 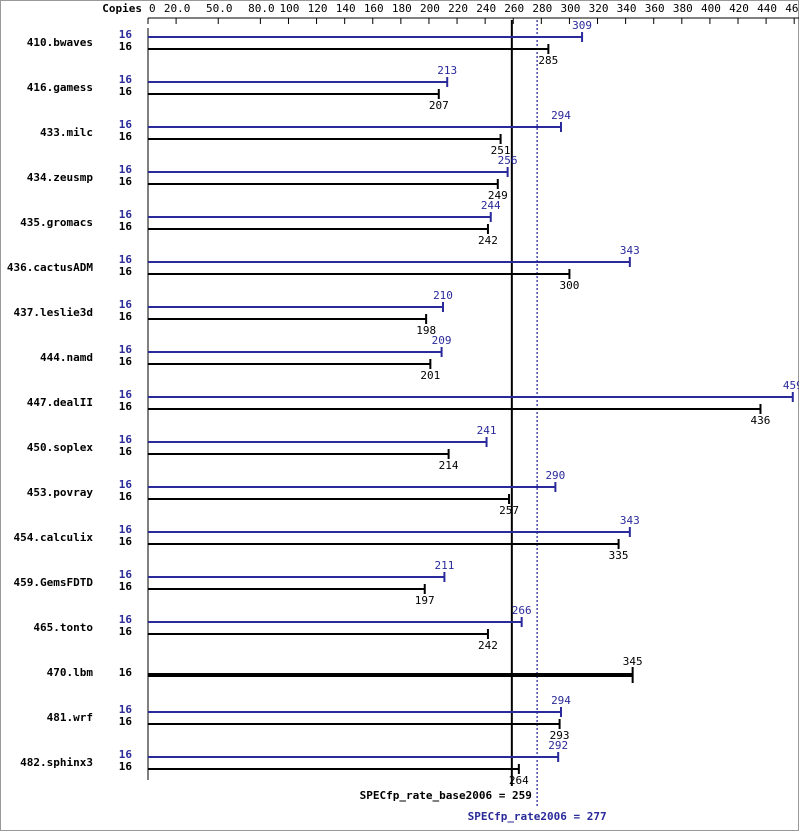 What do you see at coordinates (70, 717) in the screenshot?
I see `benchmark-label: 481.wrf` at bounding box center [70, 717].